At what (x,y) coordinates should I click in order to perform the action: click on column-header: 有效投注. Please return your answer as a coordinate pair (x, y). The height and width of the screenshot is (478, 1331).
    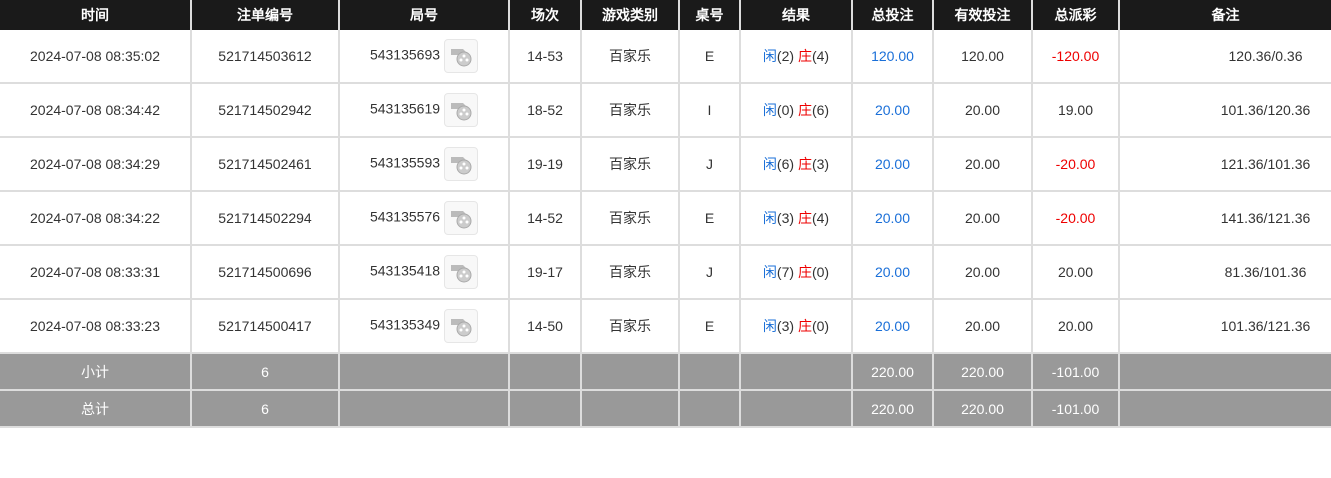
    Looking at the image, I should click on (983, 15).